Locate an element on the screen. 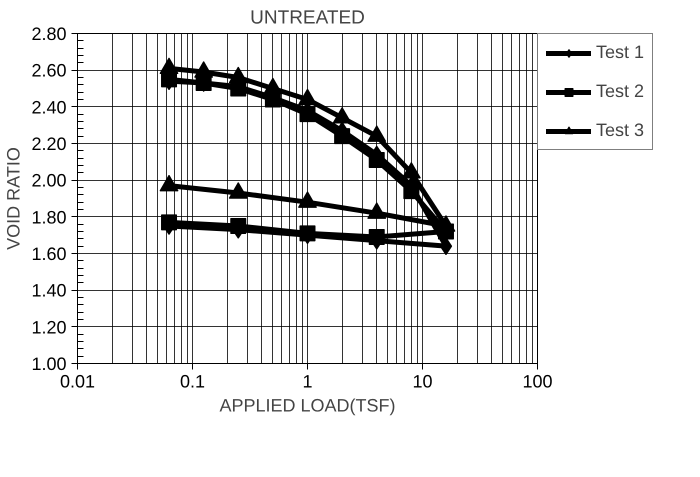 The image size is (700, 477). legend-label: Test 2 is located at coordinates (620, 91).